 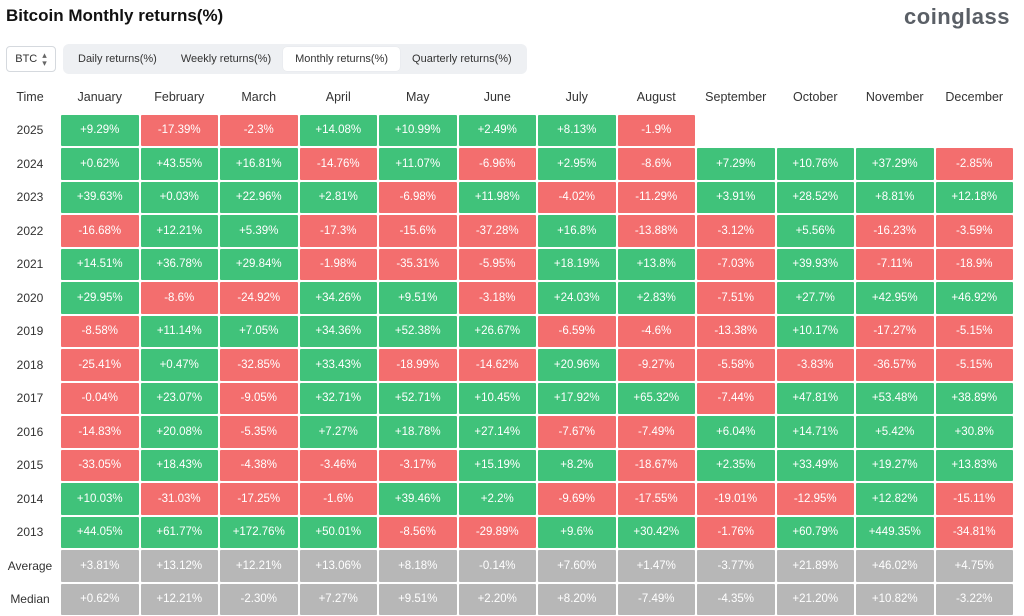 What do you see at coordinates (30, 198) in the screenshot?
I see `row-label-year: 2023` at bounding box center [30, 198].